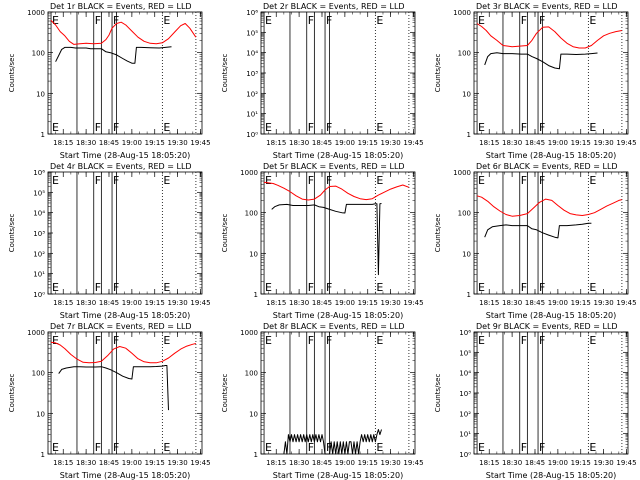 This screenshot has height=480, width=640. I want to click on y-tick-label: 10⁵, so click(252, 33).